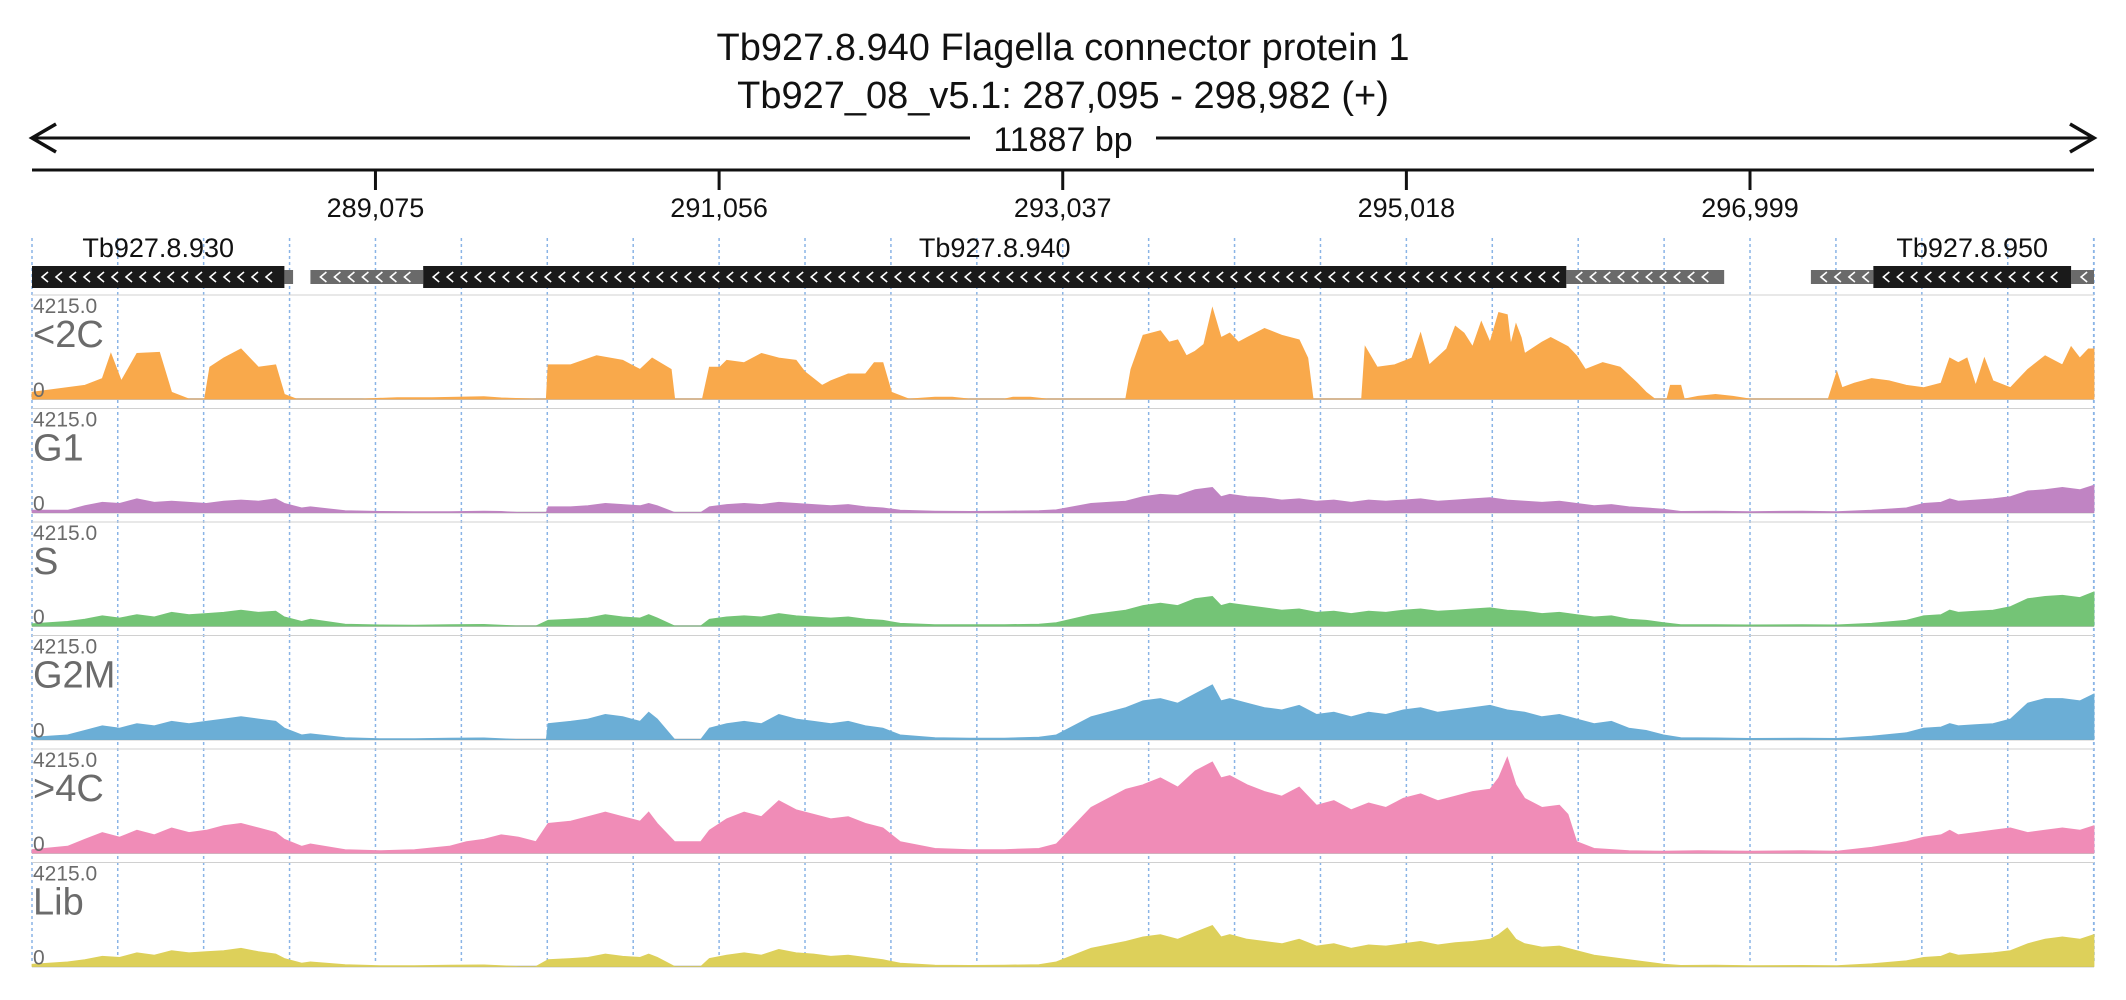 This screenshot has height=1000, width=2126. I want to click on span-ruler: 11887 bp, so click(1063, 140).